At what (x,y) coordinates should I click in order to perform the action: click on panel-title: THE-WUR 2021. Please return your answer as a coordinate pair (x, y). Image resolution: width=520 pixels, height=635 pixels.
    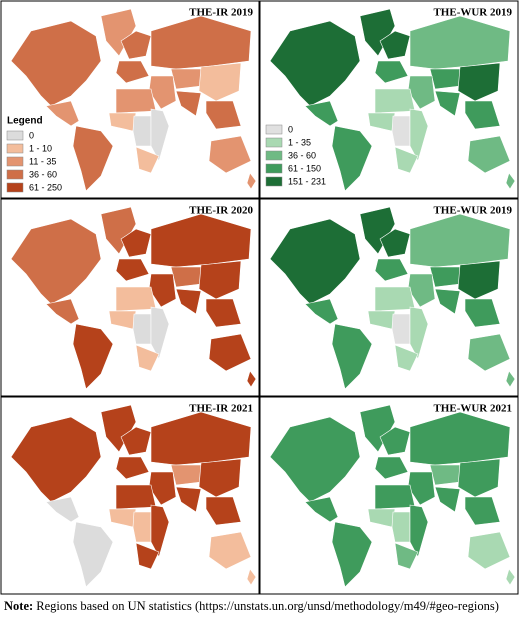
    Looking at the image, I should click on (472, 409).